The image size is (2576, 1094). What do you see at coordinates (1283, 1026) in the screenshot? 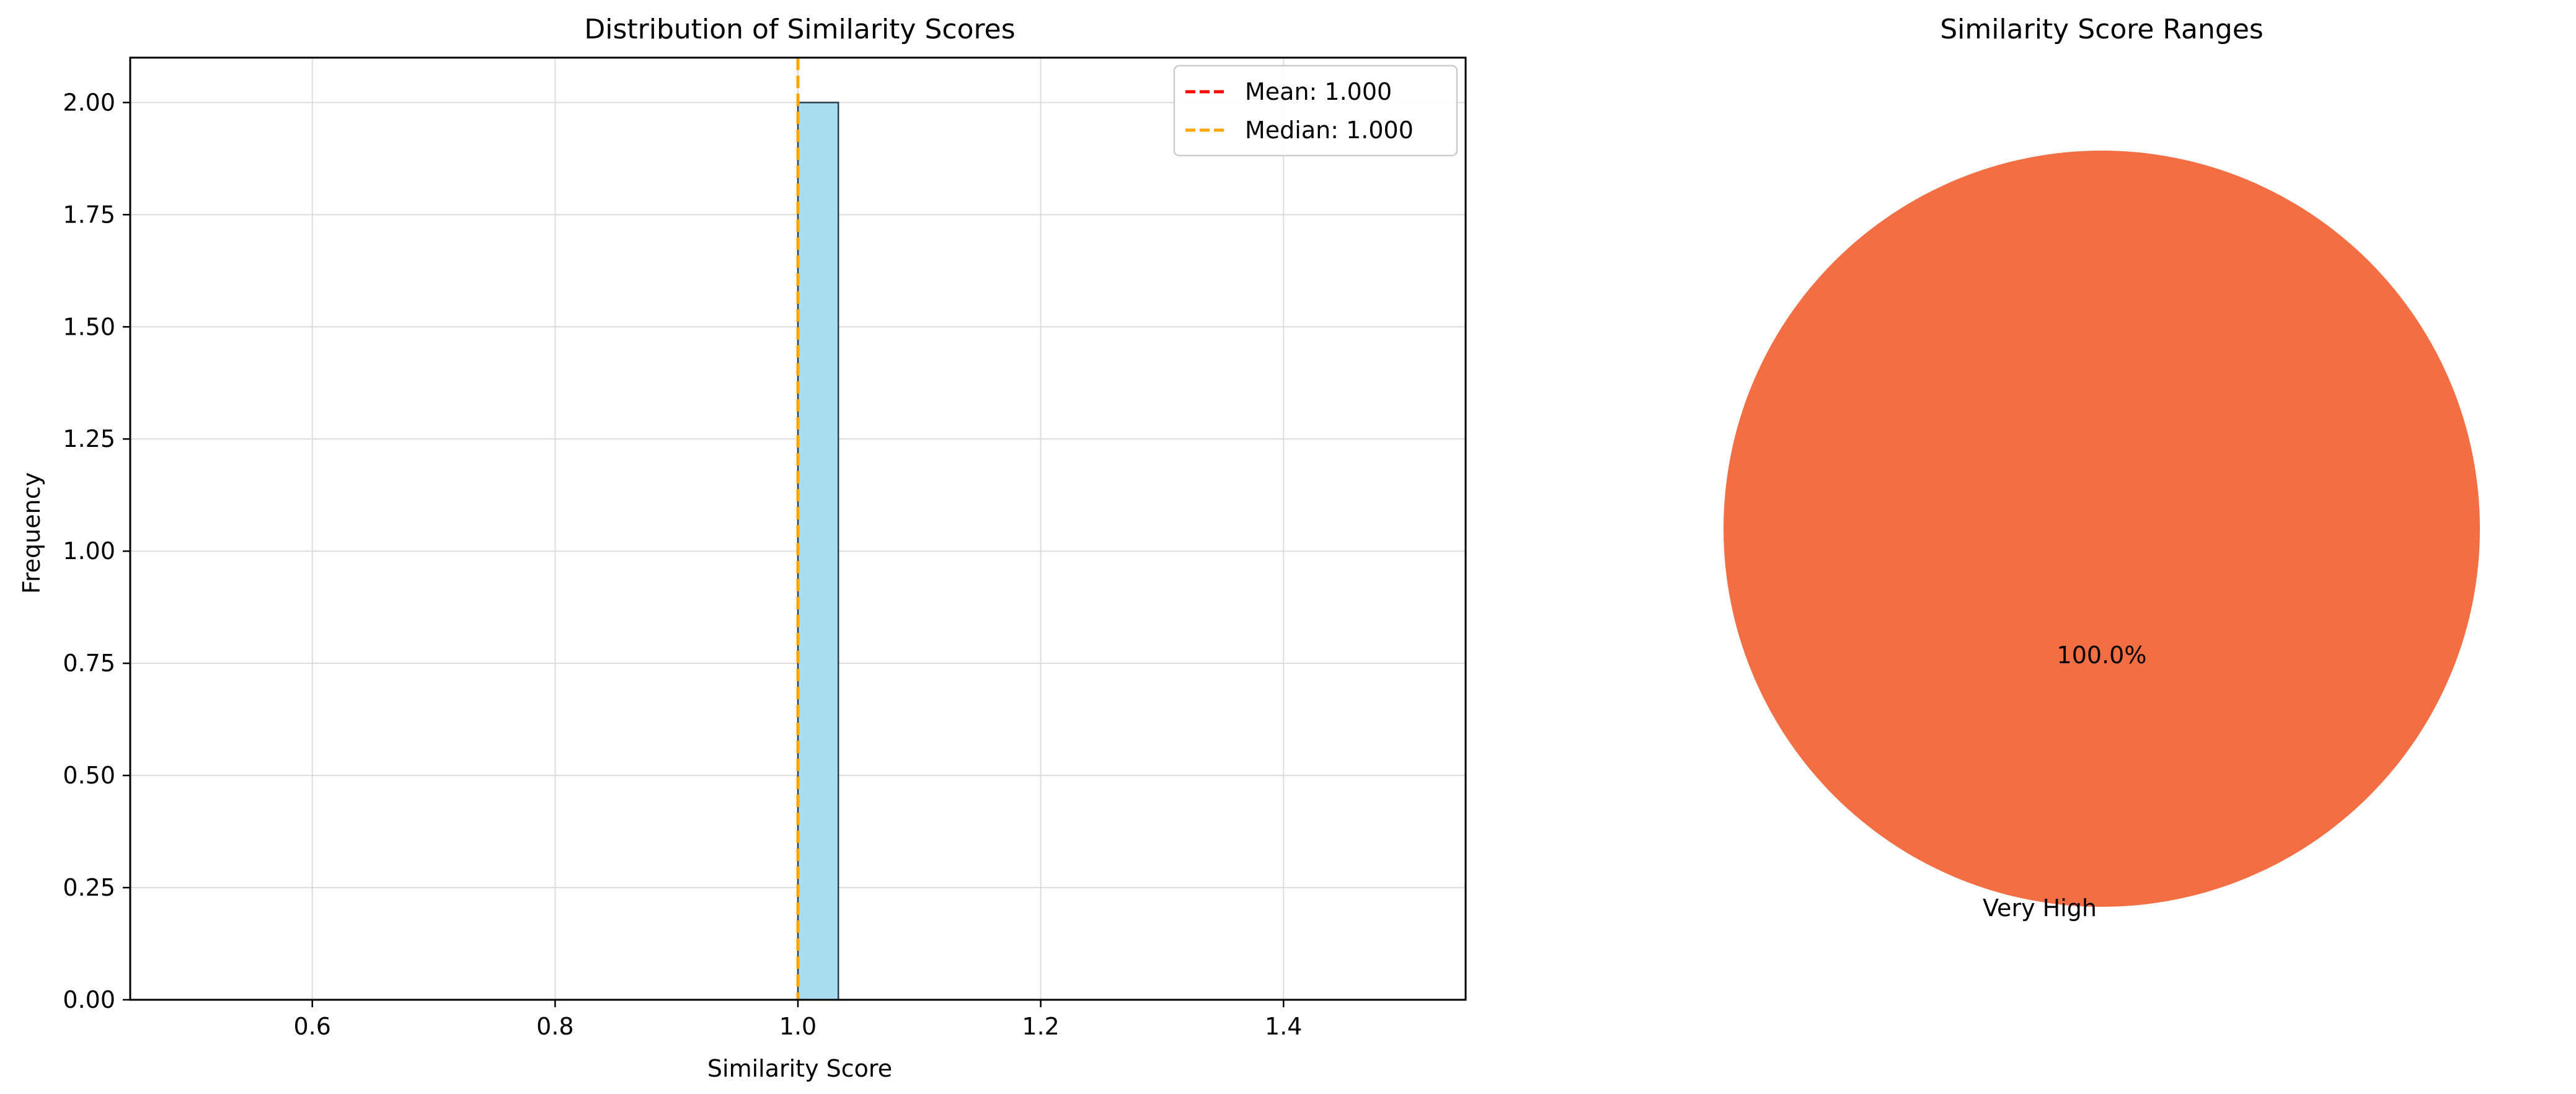
I see `x-tick-label: 1.4` at bounding box center [1283, 1026].